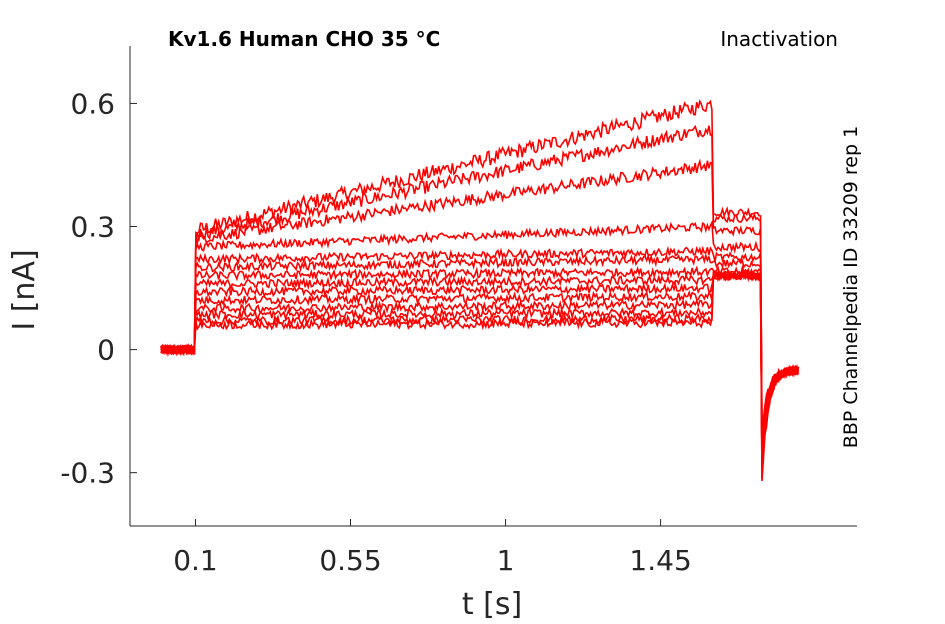  What do you see at coordinates (492, 604) in the screenshot?
I see `x-axis-label: t [s]` at bounding box center [492, 604].